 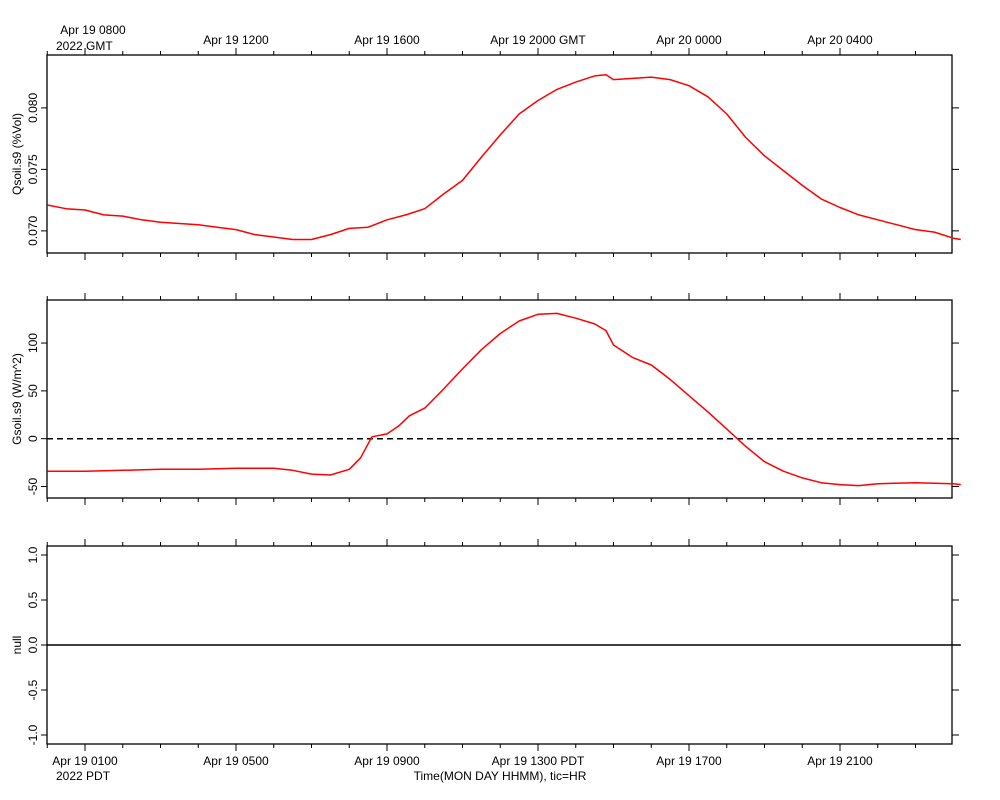 I want to click on bottom-axis-year-label: 2022 PDT, so click(x=83, y=776).